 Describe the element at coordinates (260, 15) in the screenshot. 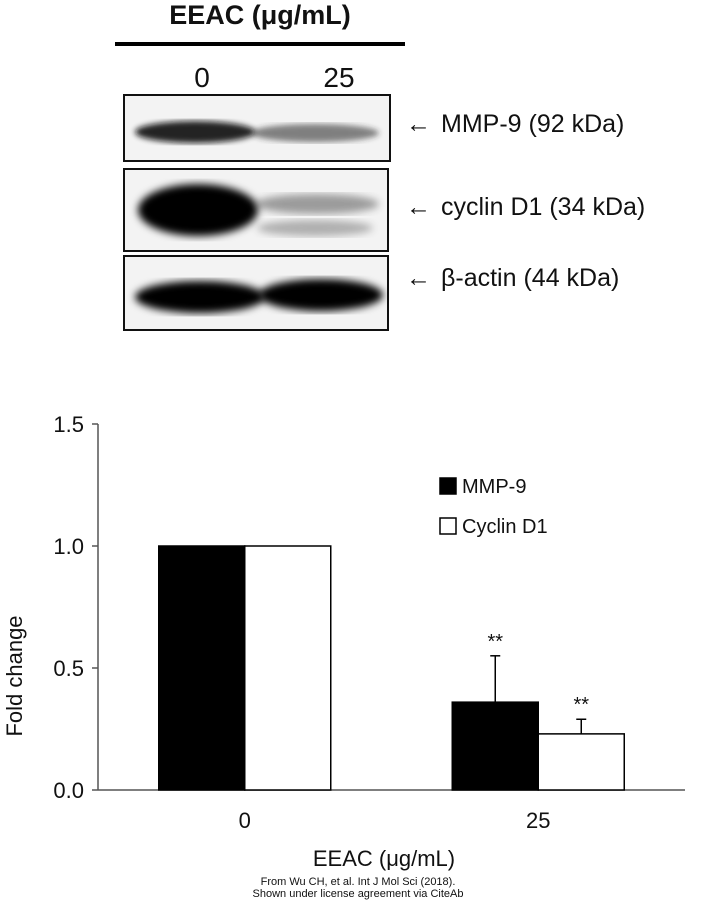

I see `blot-treatment-label: EEAC (μg/mL)` at that location.